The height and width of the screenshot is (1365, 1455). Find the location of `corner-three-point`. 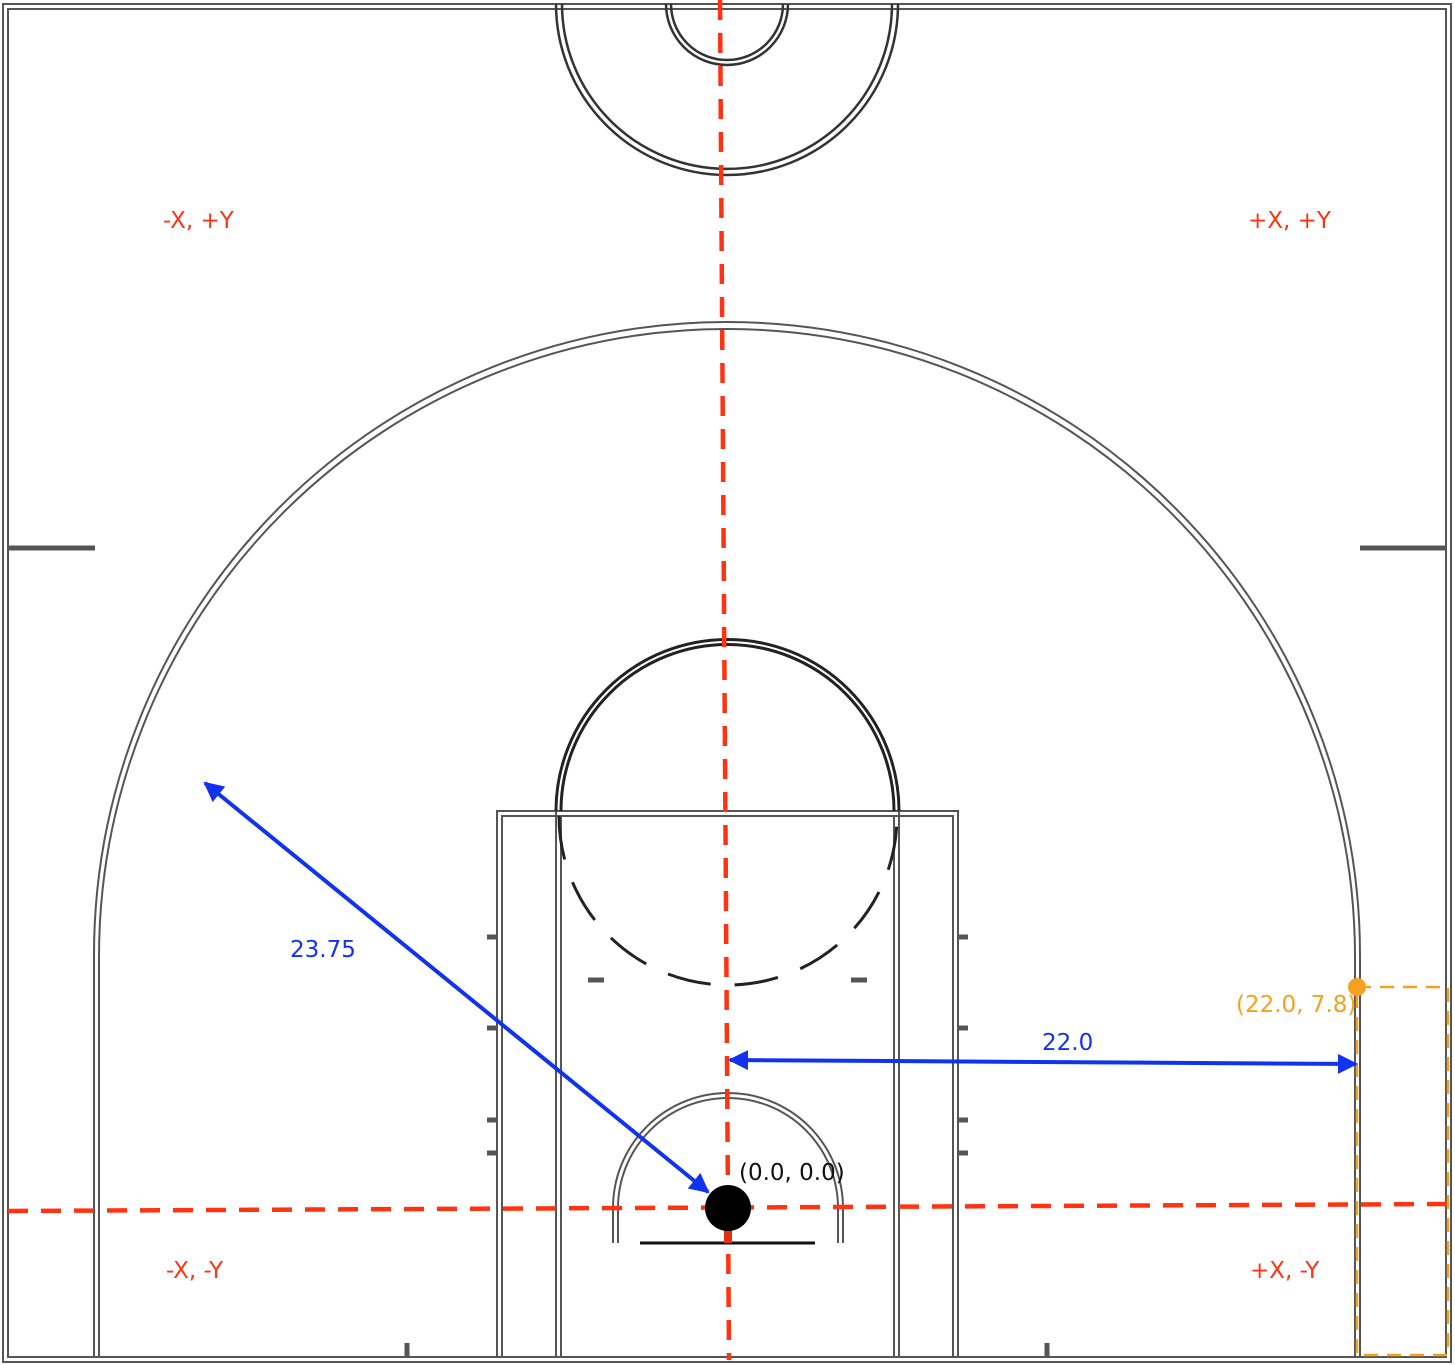

corner-three-point is located at coordinates (1357, 987).